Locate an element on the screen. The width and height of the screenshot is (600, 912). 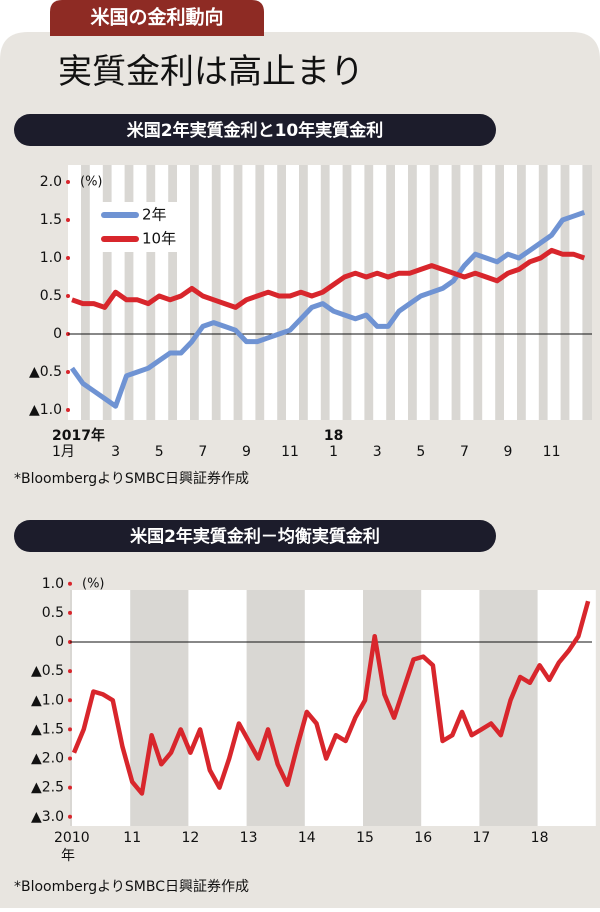
subtitle: 米国2年実質金利と10年実質金利 is located at coordinates (255, 130).